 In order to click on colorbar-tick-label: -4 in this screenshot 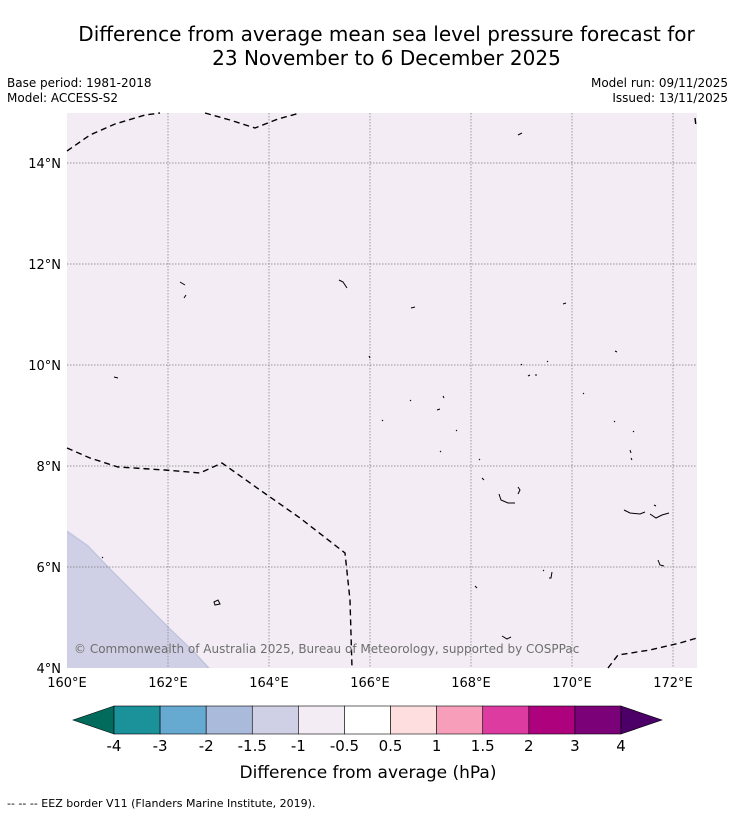, I will do `click(114, 746)`.